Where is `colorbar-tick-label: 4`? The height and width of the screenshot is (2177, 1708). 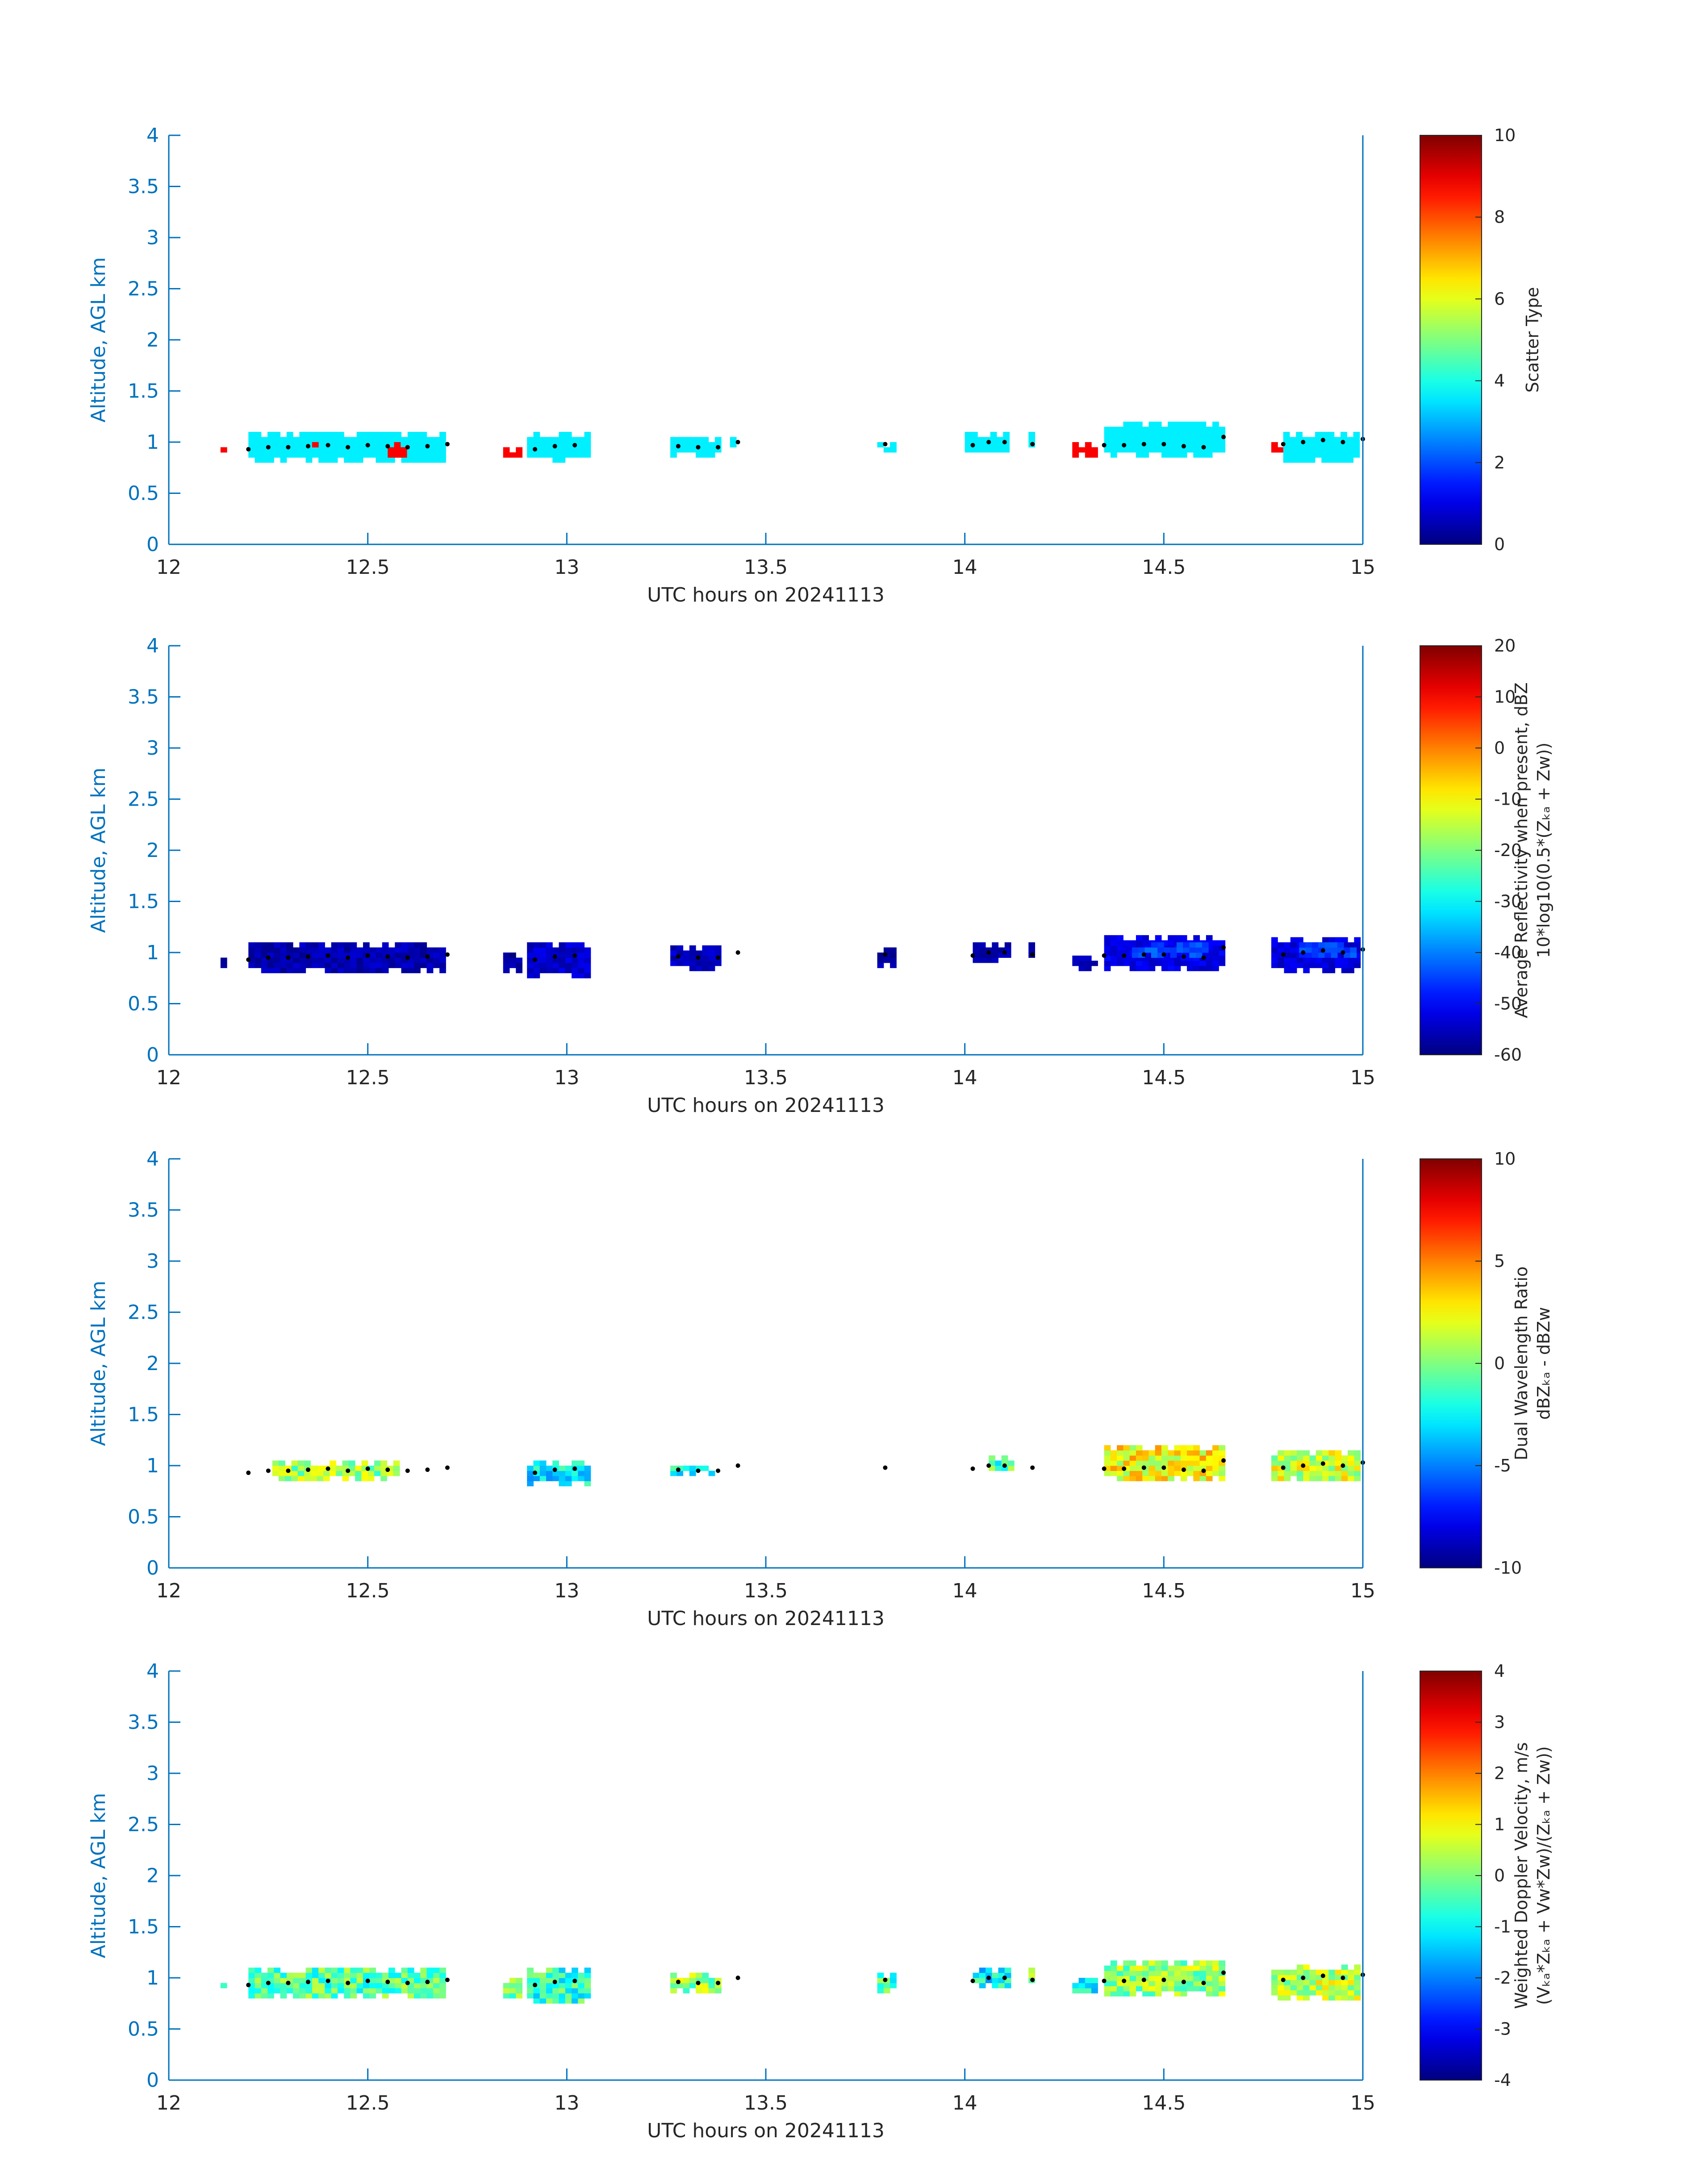 colorbar-tick-label: 4 is located at coordinates (1499, 381).